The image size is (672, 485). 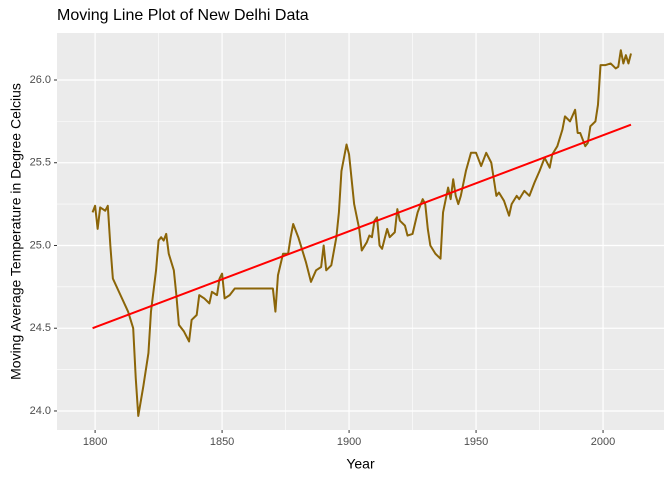 I want to click on x-tick-label: 1900, so click(x=349, y=442).